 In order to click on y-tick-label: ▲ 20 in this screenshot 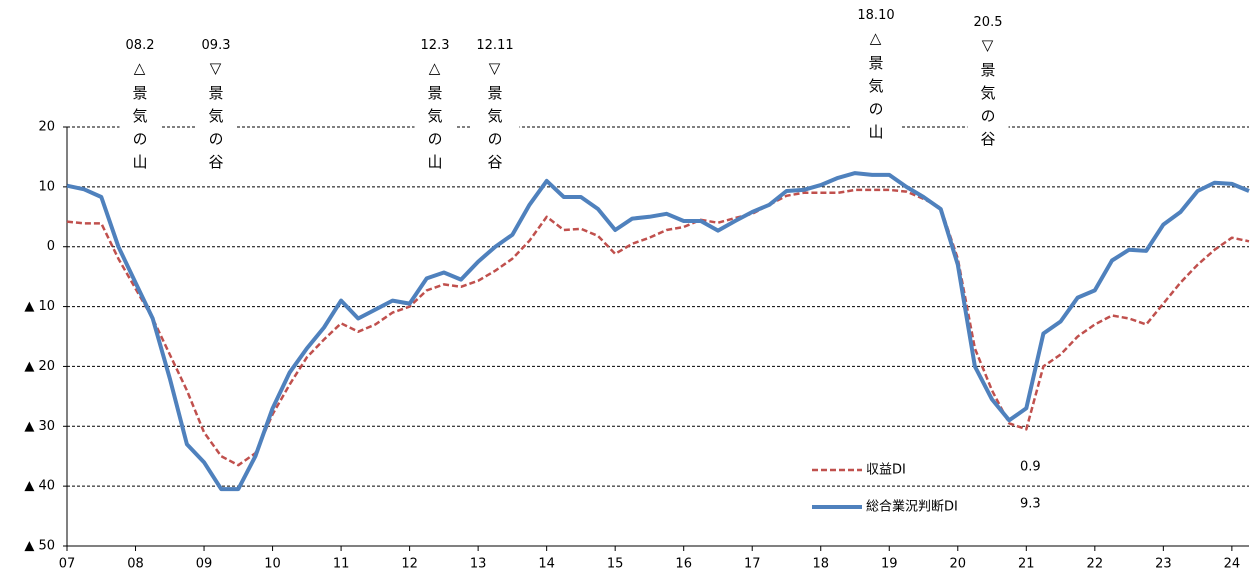, I will do `click(39, 366)`.